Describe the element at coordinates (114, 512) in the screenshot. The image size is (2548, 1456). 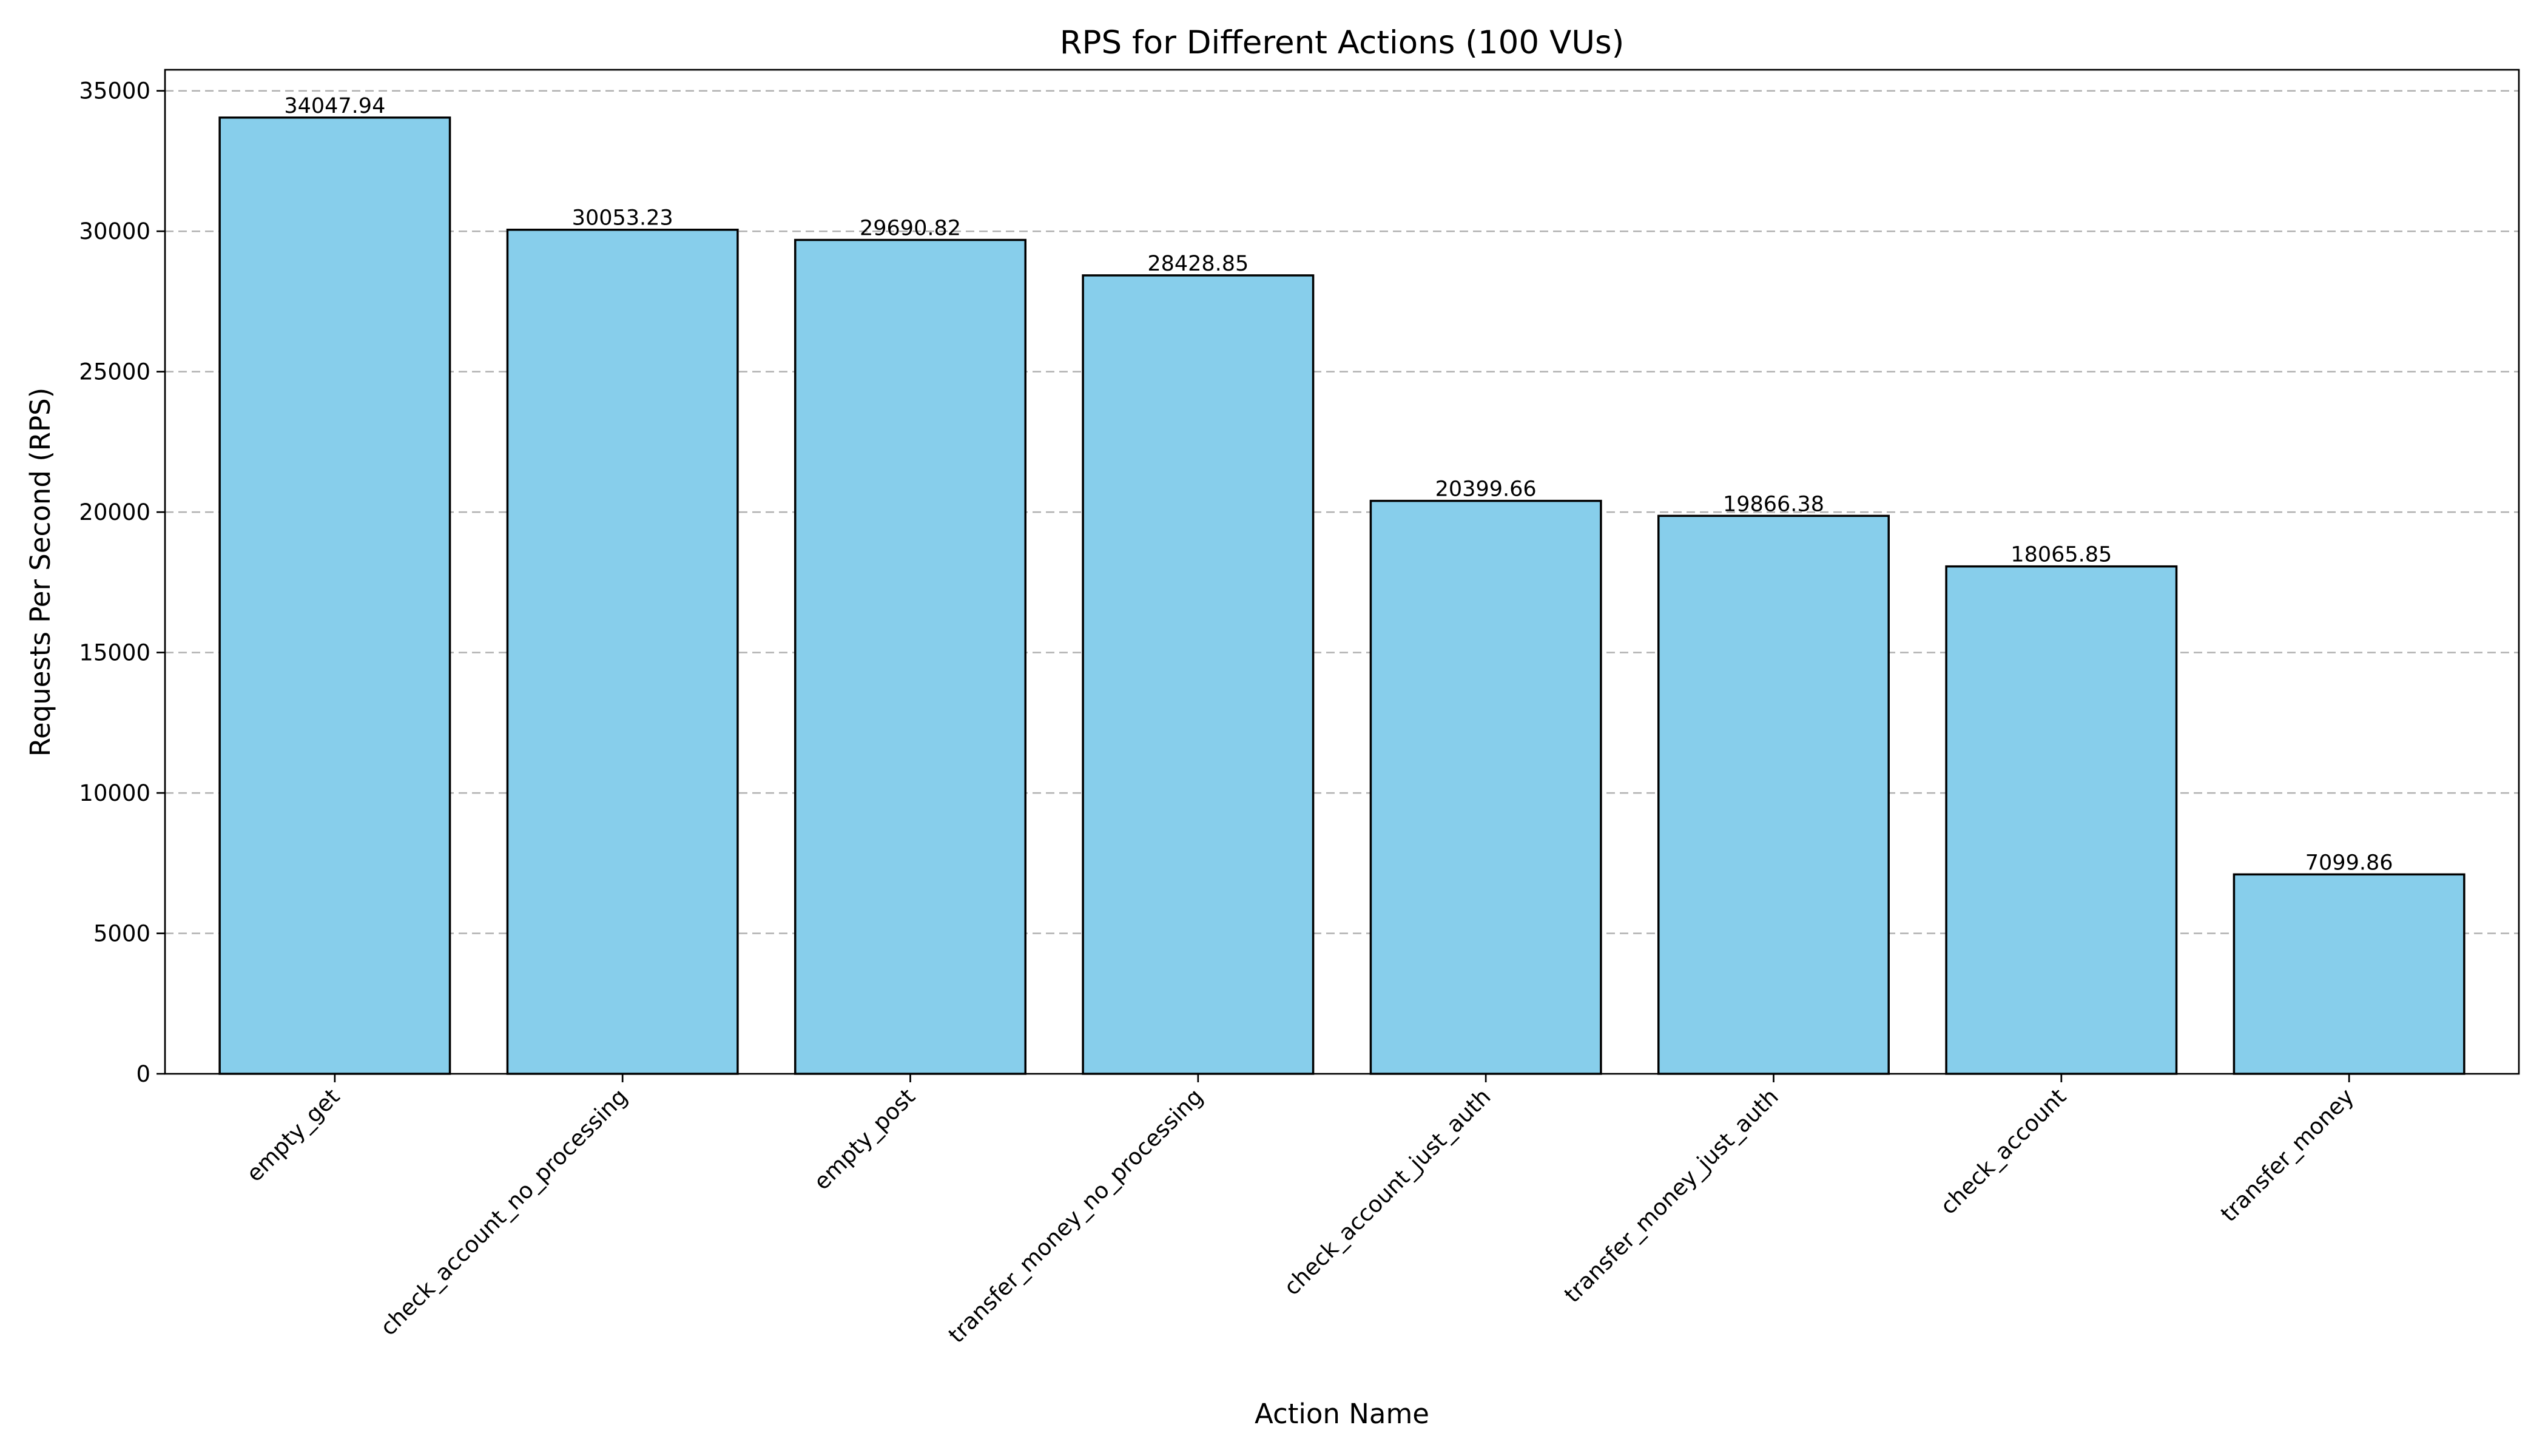
I see `y-tick-label: 20000` at that location.